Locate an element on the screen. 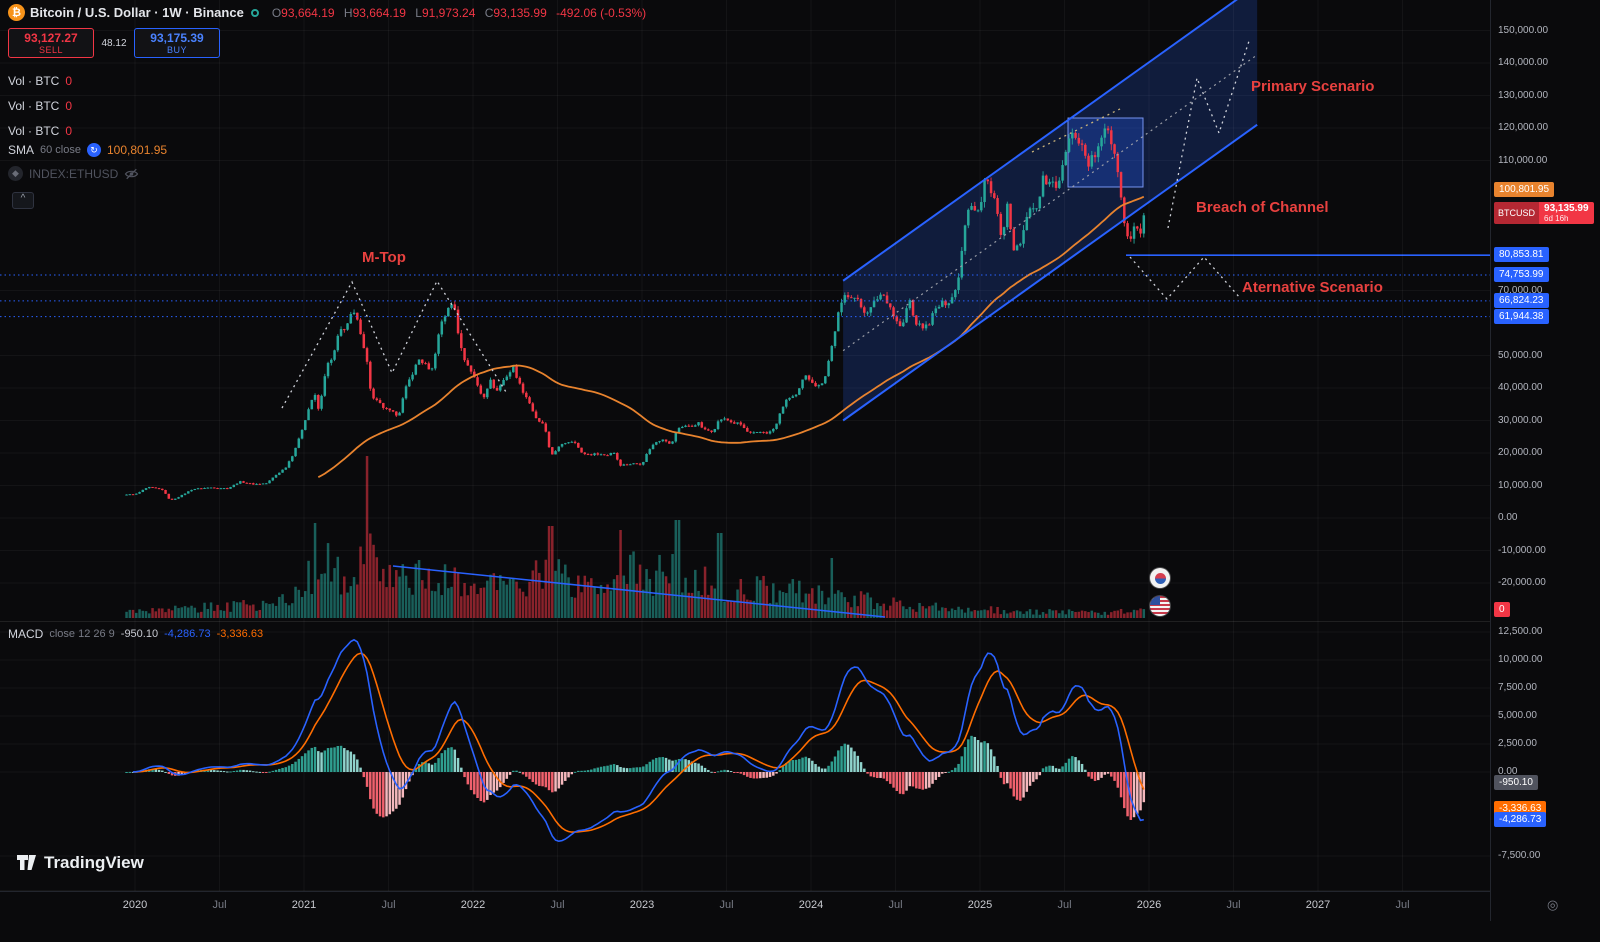 This screenshot has height=942, width=1600. time-tick-label: 2023 is located at coordinates (642, 905).